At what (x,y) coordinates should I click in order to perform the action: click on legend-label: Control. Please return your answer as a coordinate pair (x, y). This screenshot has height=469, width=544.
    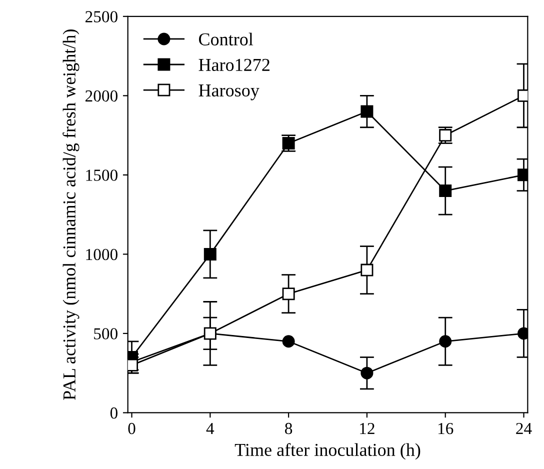
    Looking at the image, I should click on (226, 39).